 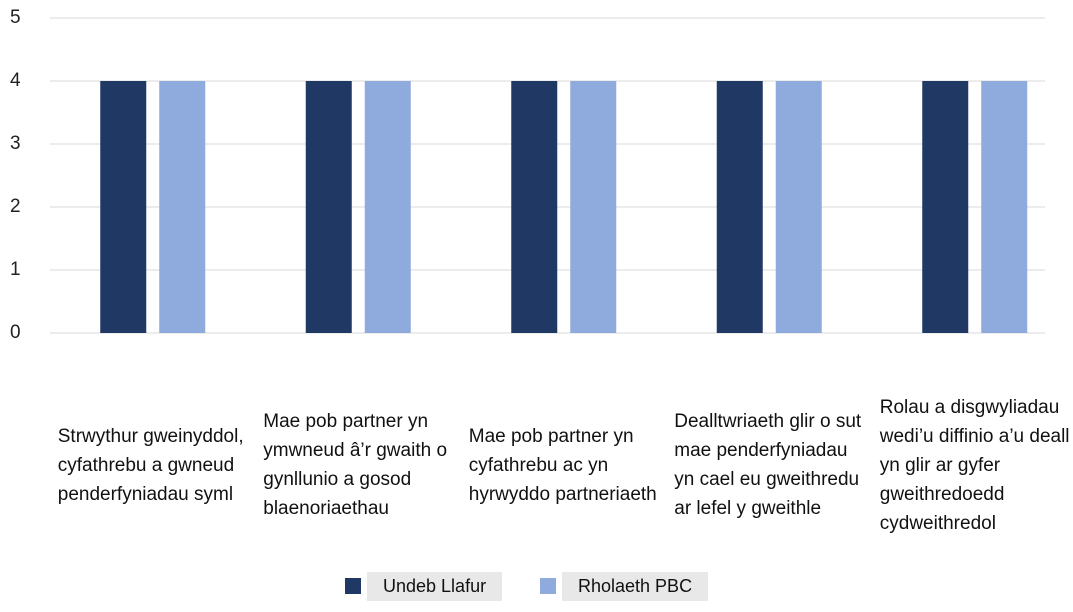 I want to click on legend-label: Rholaeth PBC, so click(x=635, y=586).